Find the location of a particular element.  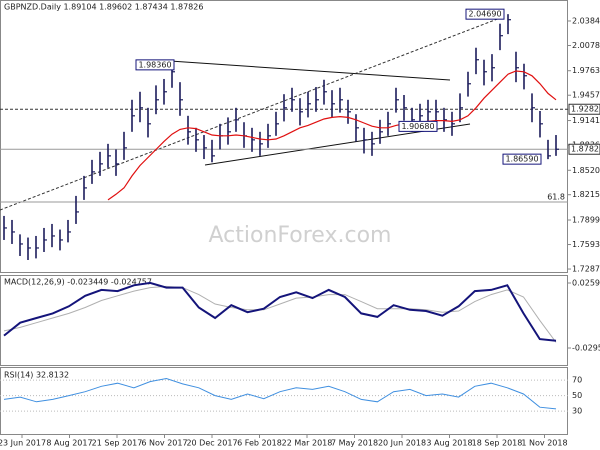

annotation-label: 1.86590 is located at coordinates (521, 159).